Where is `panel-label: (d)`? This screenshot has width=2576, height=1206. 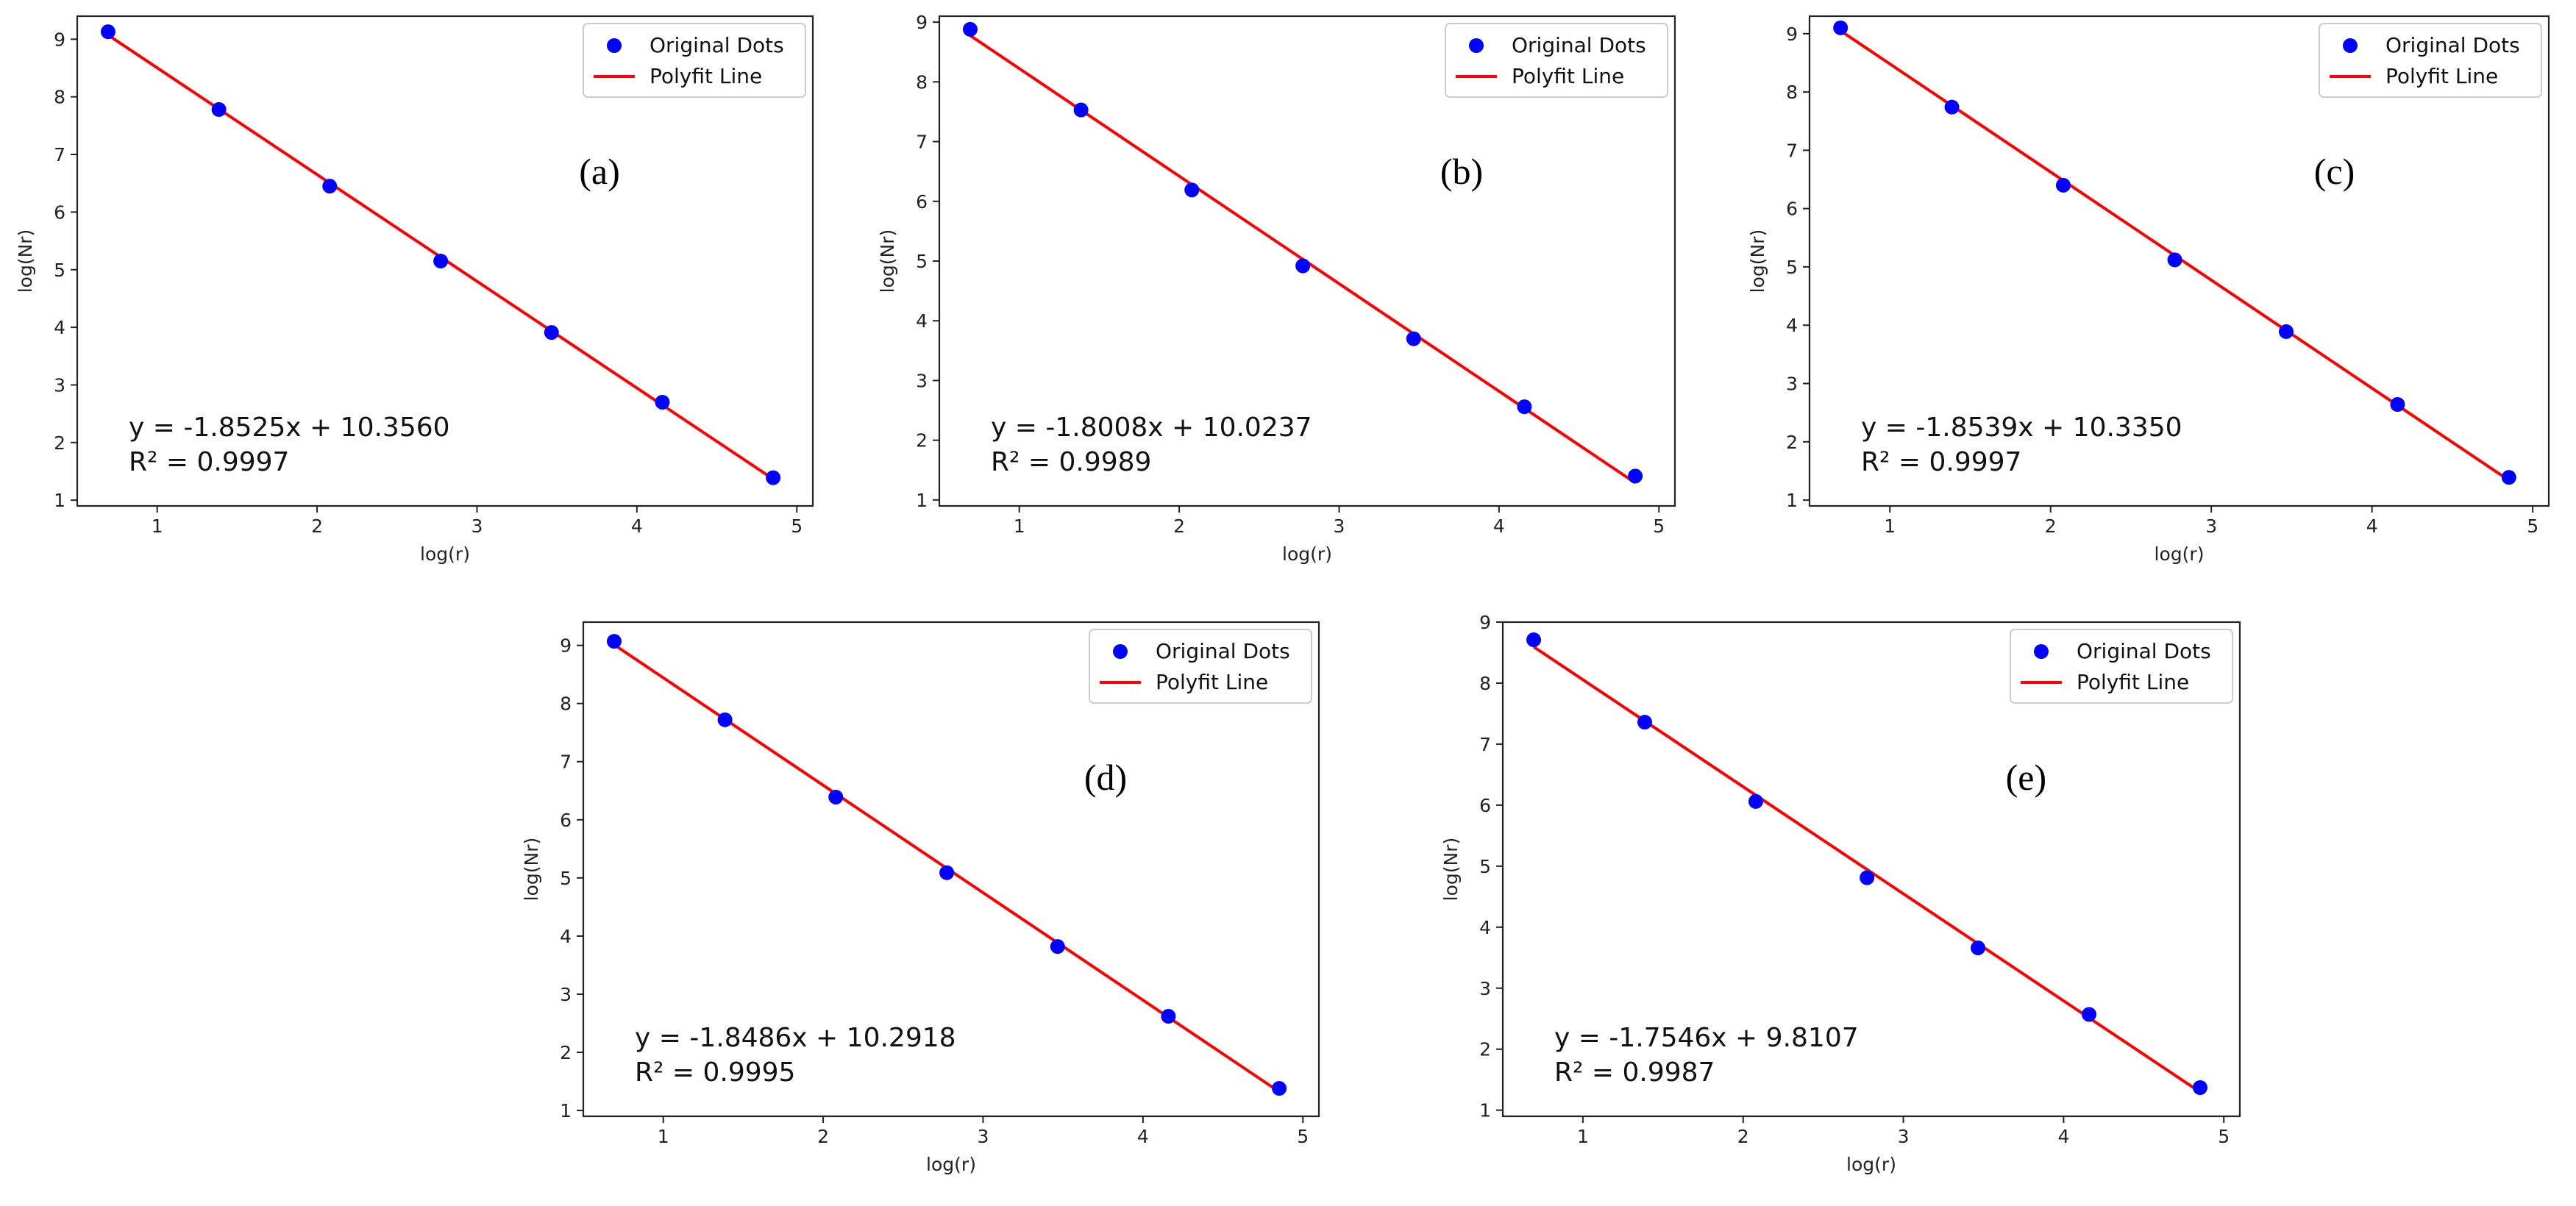 panel-label: (d) is located at coordinates (1105, 777).